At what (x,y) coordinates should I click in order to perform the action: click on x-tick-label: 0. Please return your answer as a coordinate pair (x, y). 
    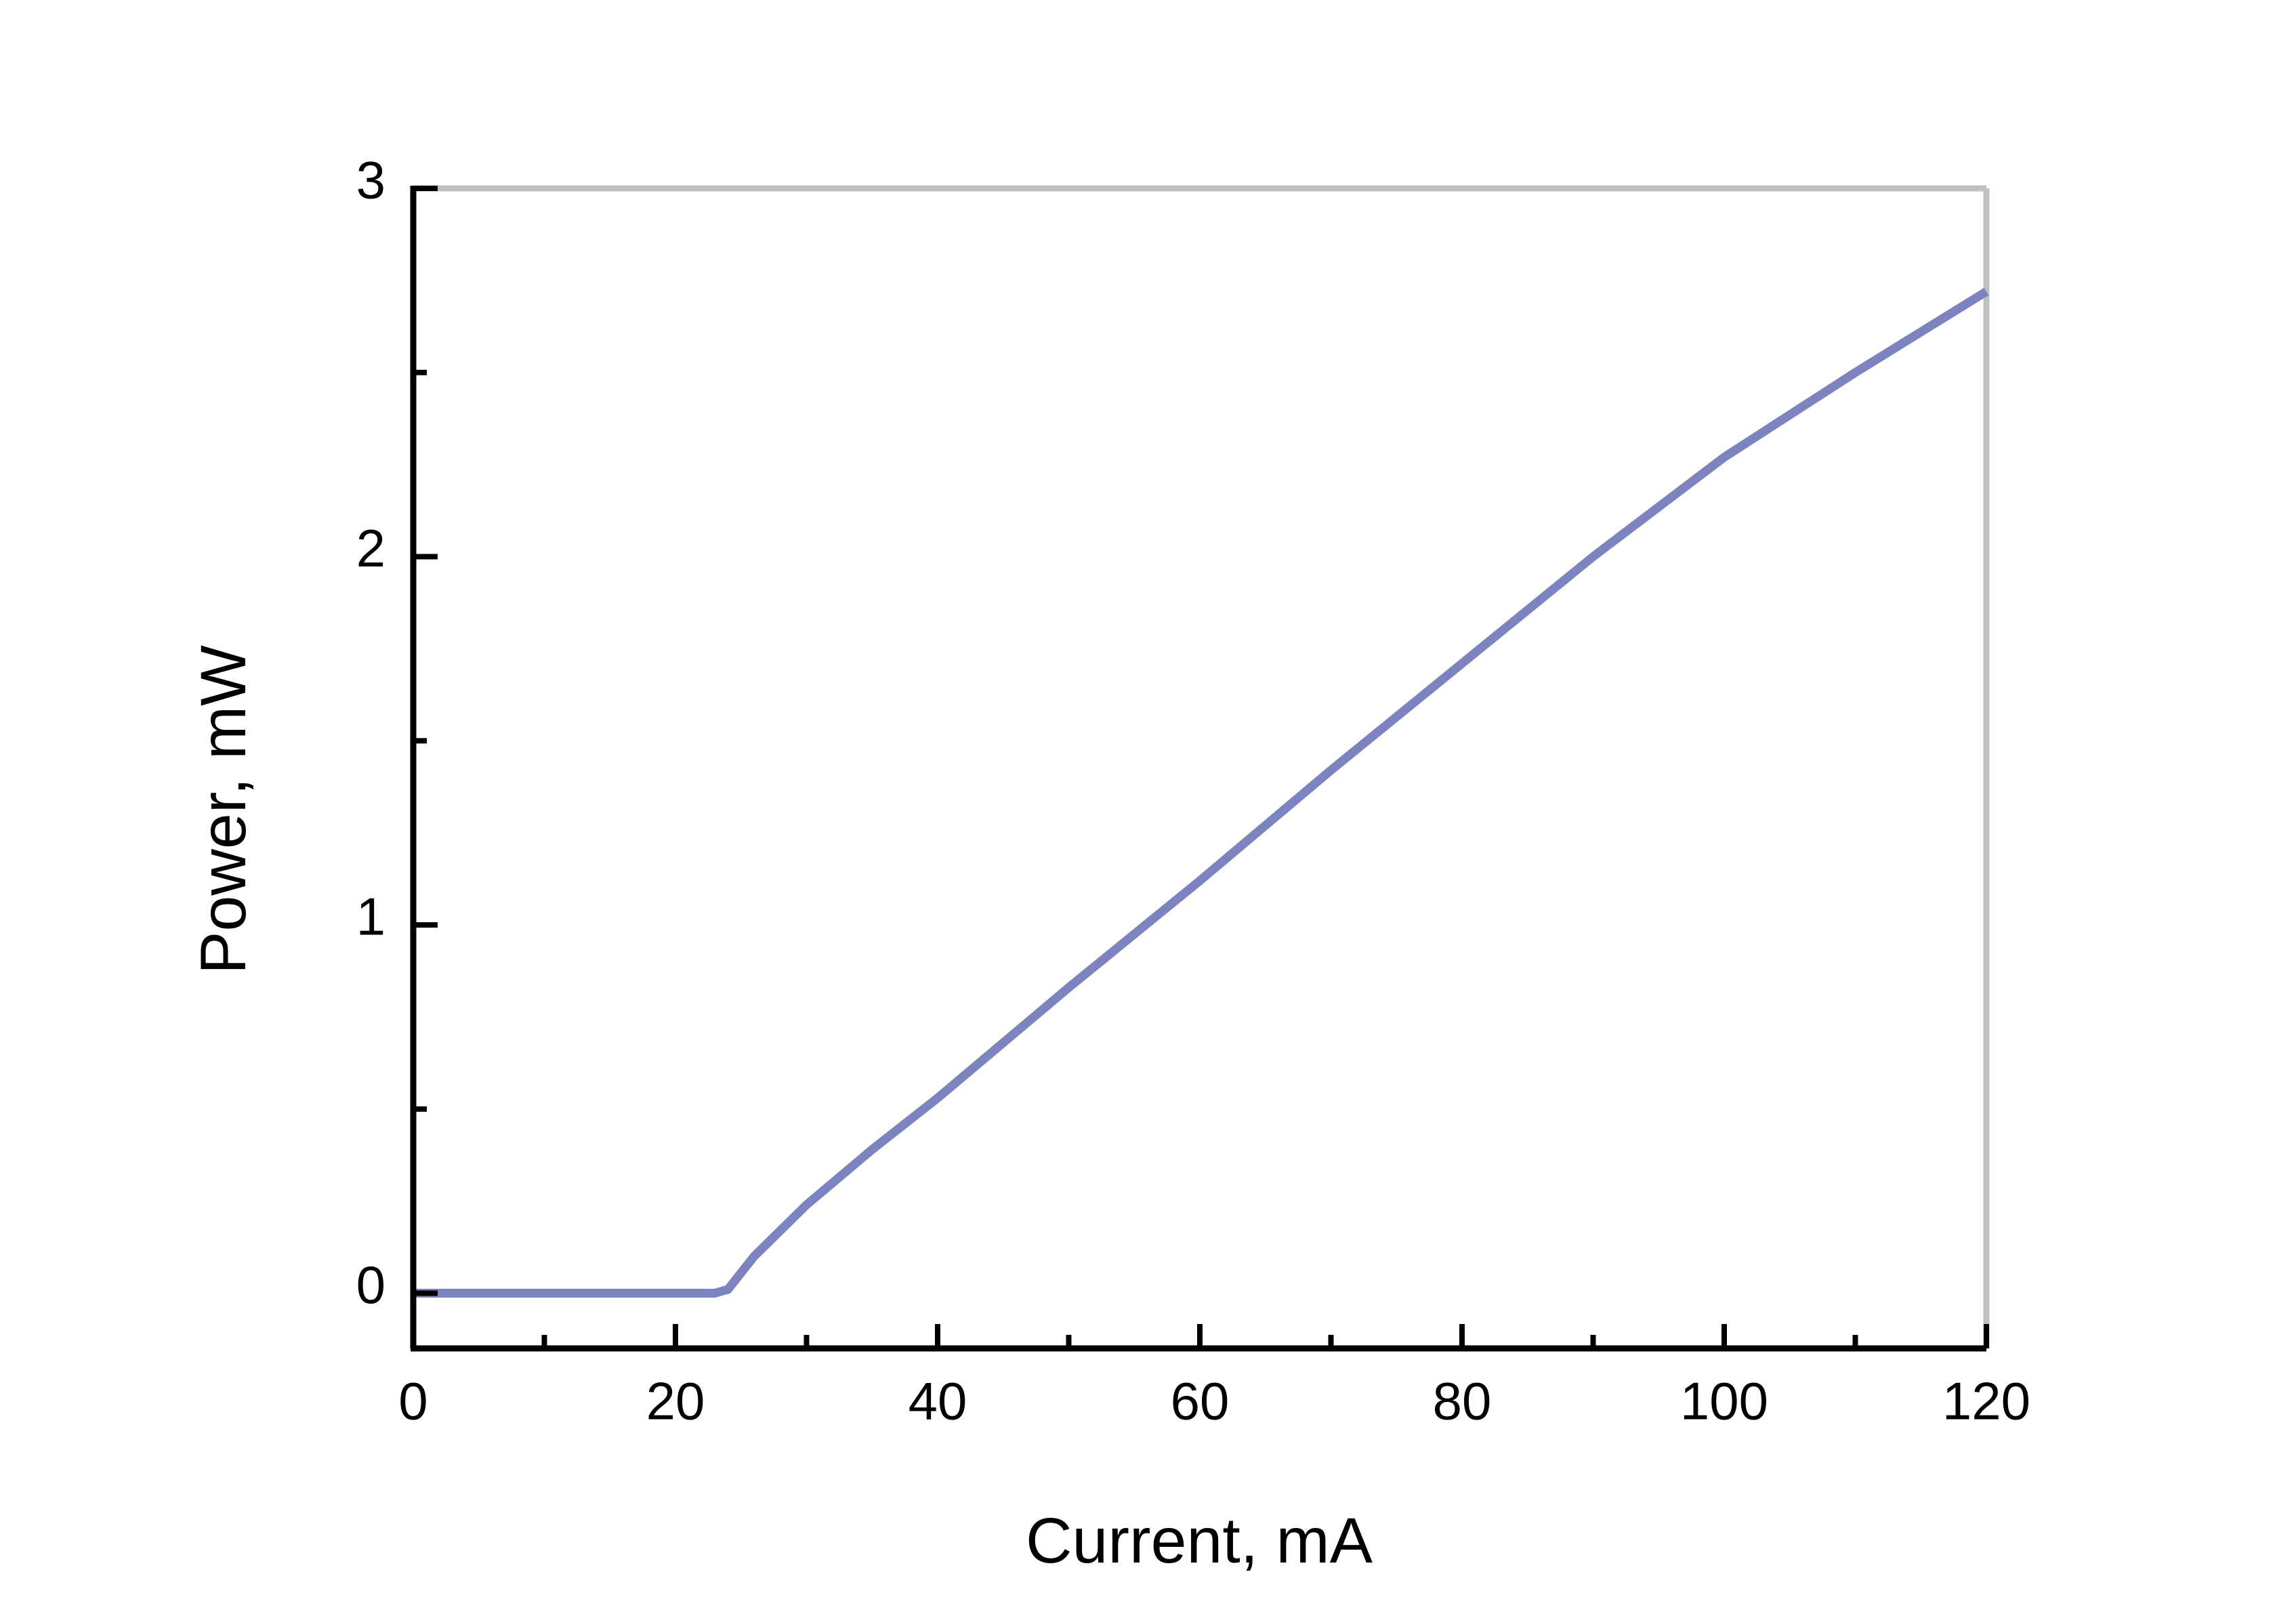
    Looking at the image, I should click on (412, 1401).